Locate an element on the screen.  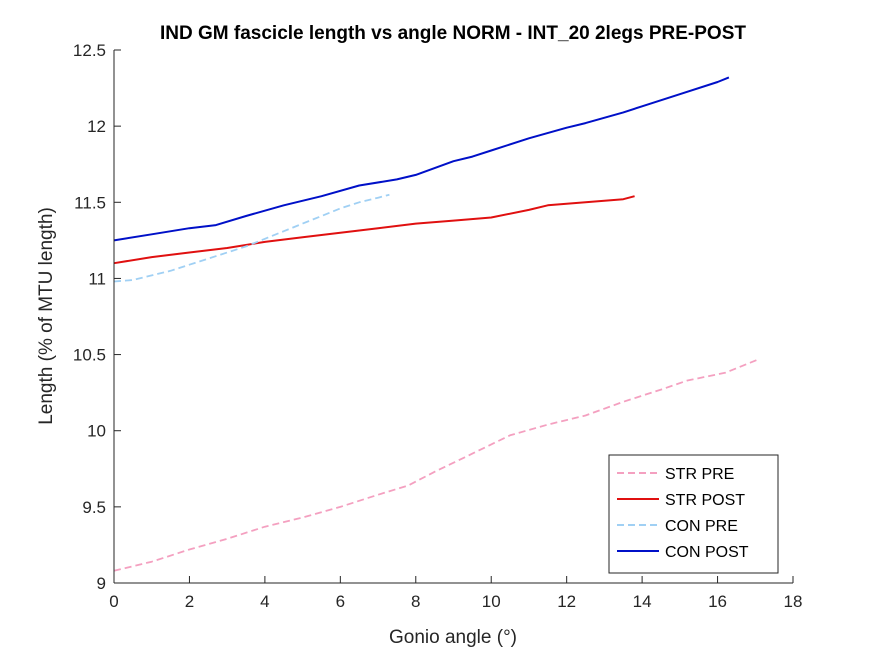
x-axis-label: Gonio angle (°) is located at coordinates (453, 637).